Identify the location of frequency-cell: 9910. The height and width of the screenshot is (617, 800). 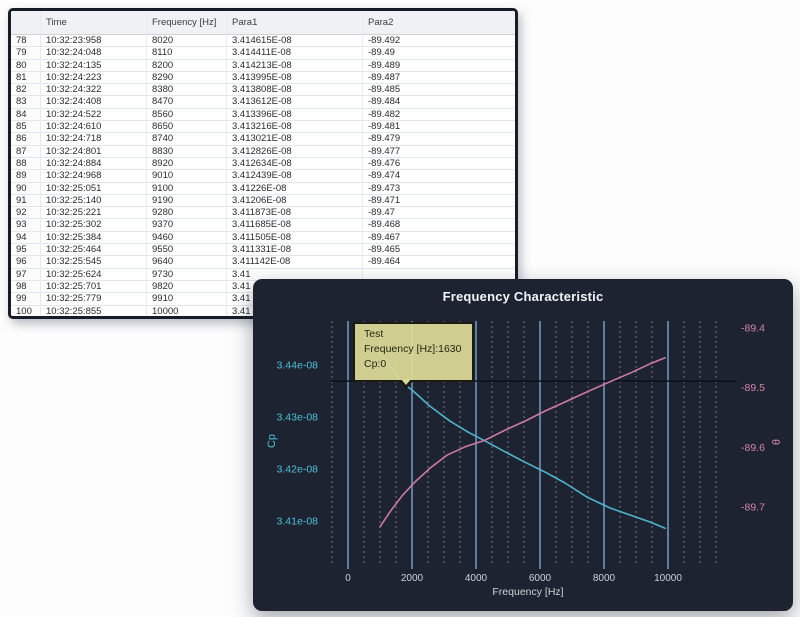
(187, 299).